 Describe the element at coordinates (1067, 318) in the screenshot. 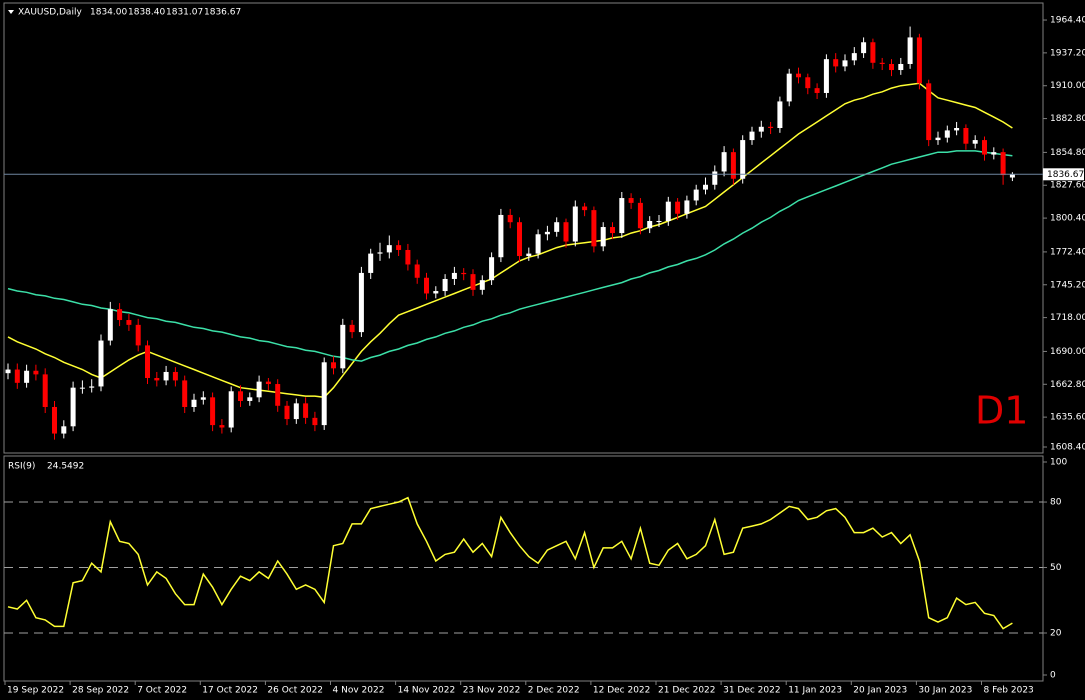

I see `y-tick-label: 1718.00` at that location.